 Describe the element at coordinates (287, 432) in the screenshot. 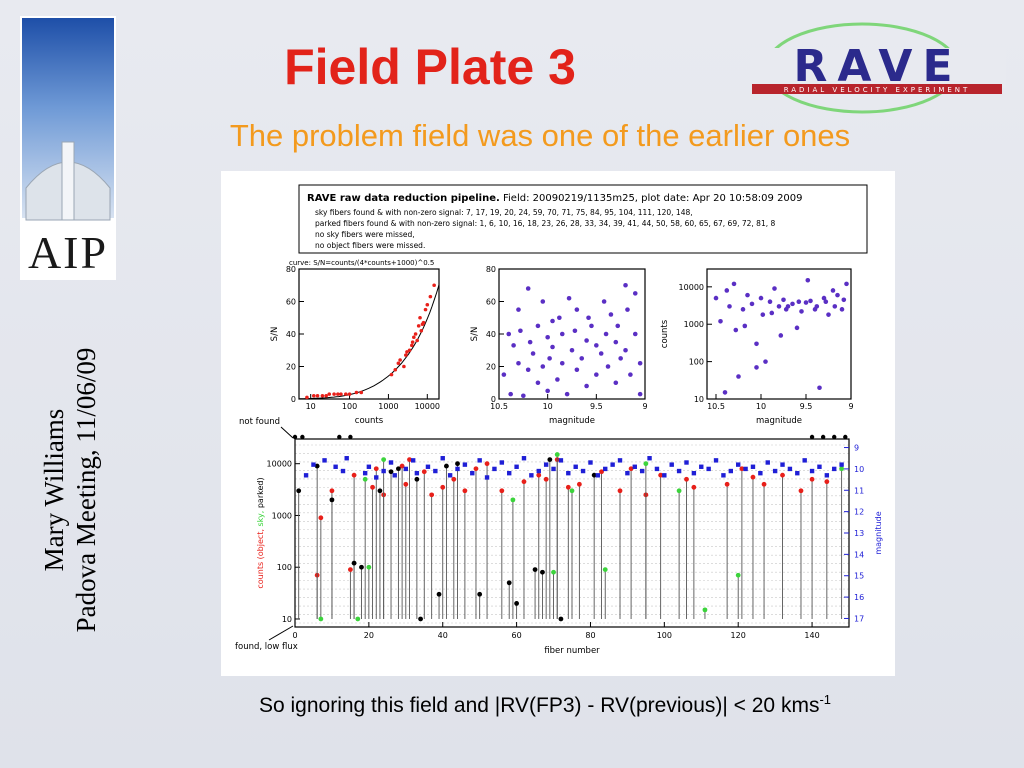

I see `not-found-arrow` at that location.